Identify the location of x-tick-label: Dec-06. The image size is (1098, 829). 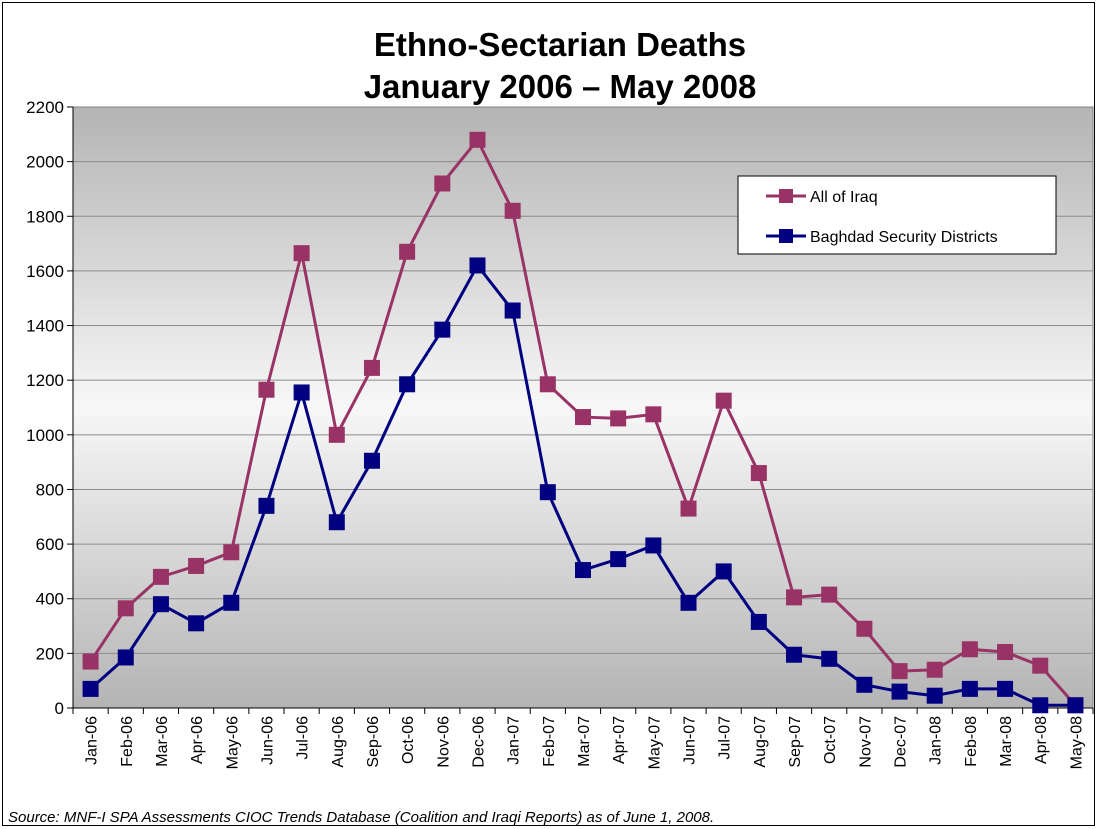
(478, 742).